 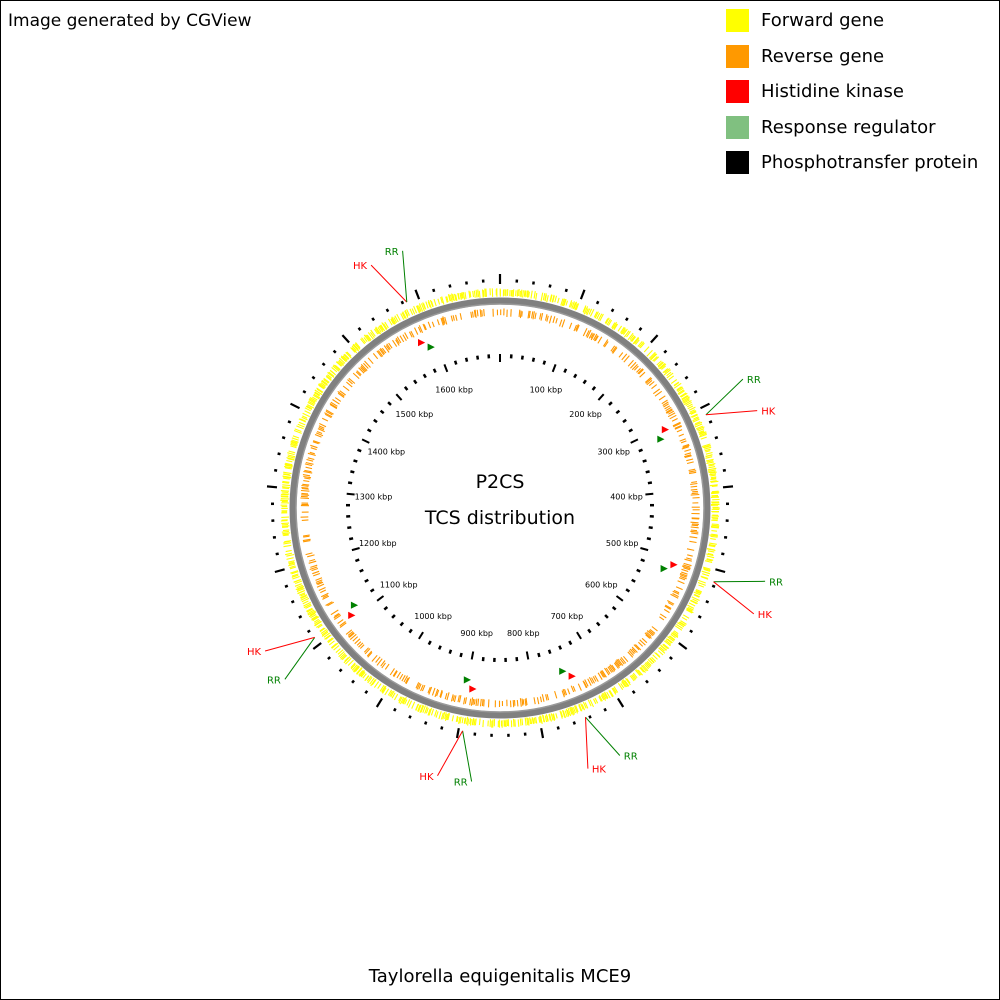 I want to click on hk-callout-label: HK, so click(x=360, y=266).